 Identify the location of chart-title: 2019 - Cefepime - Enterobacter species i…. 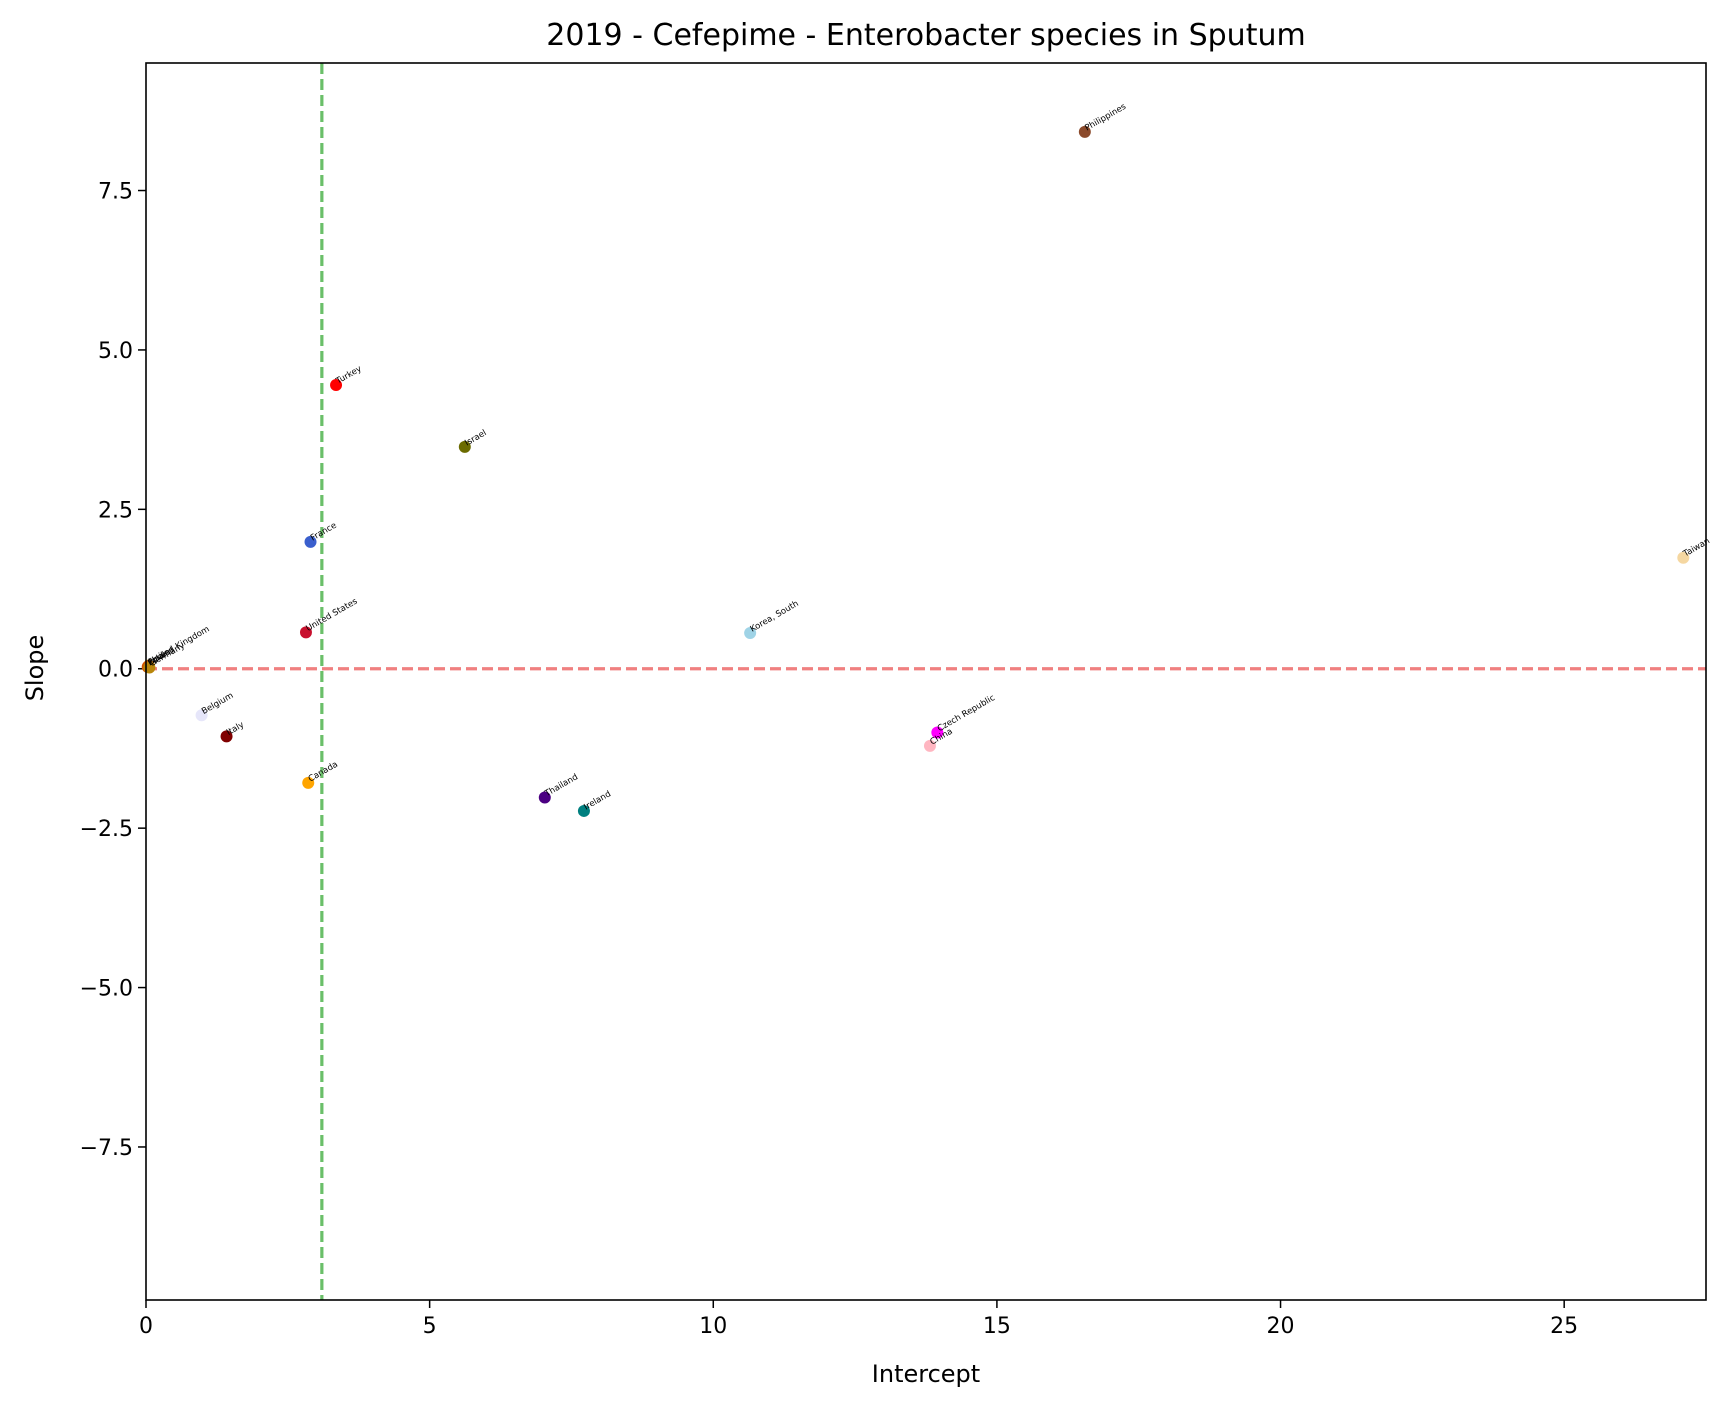
(925, 35).